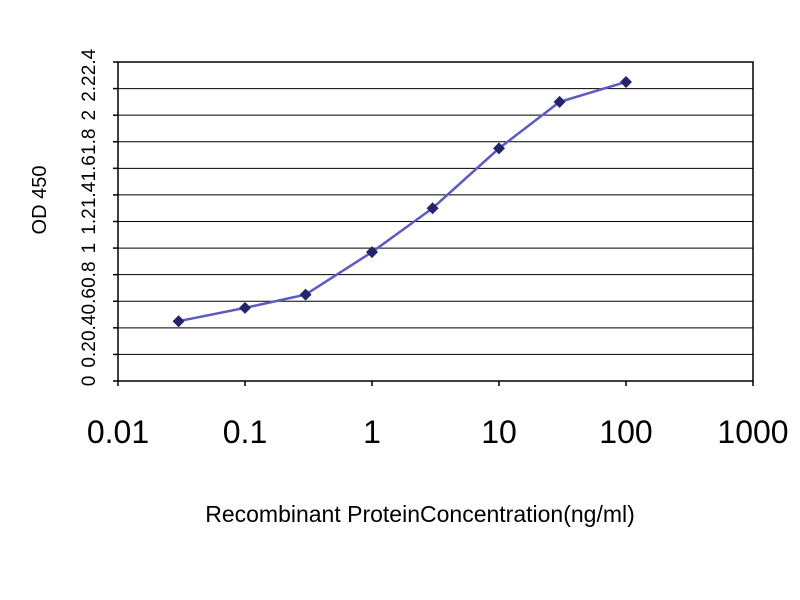  I want to click on y-tick-label: 1.4, so click(89, 194).